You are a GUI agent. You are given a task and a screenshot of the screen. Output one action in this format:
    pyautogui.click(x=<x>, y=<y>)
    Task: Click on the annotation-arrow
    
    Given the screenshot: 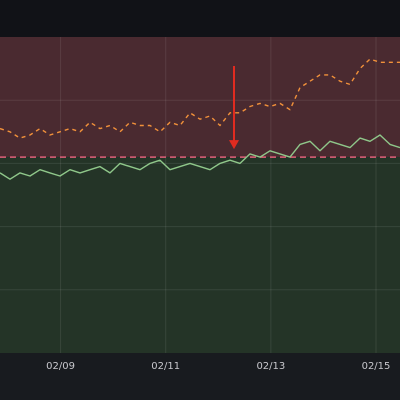 What is the action you would take?
    pyautogui.click(x=234, y=108)
    